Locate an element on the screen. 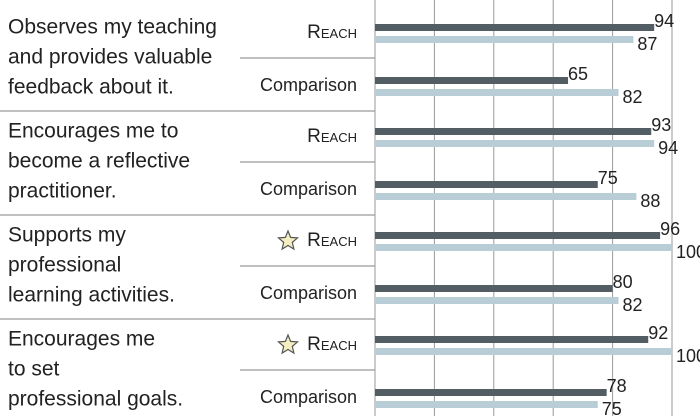 The height and width of the screenshot is (416, 700). question-text: professional is located at coordinates (64, 265).